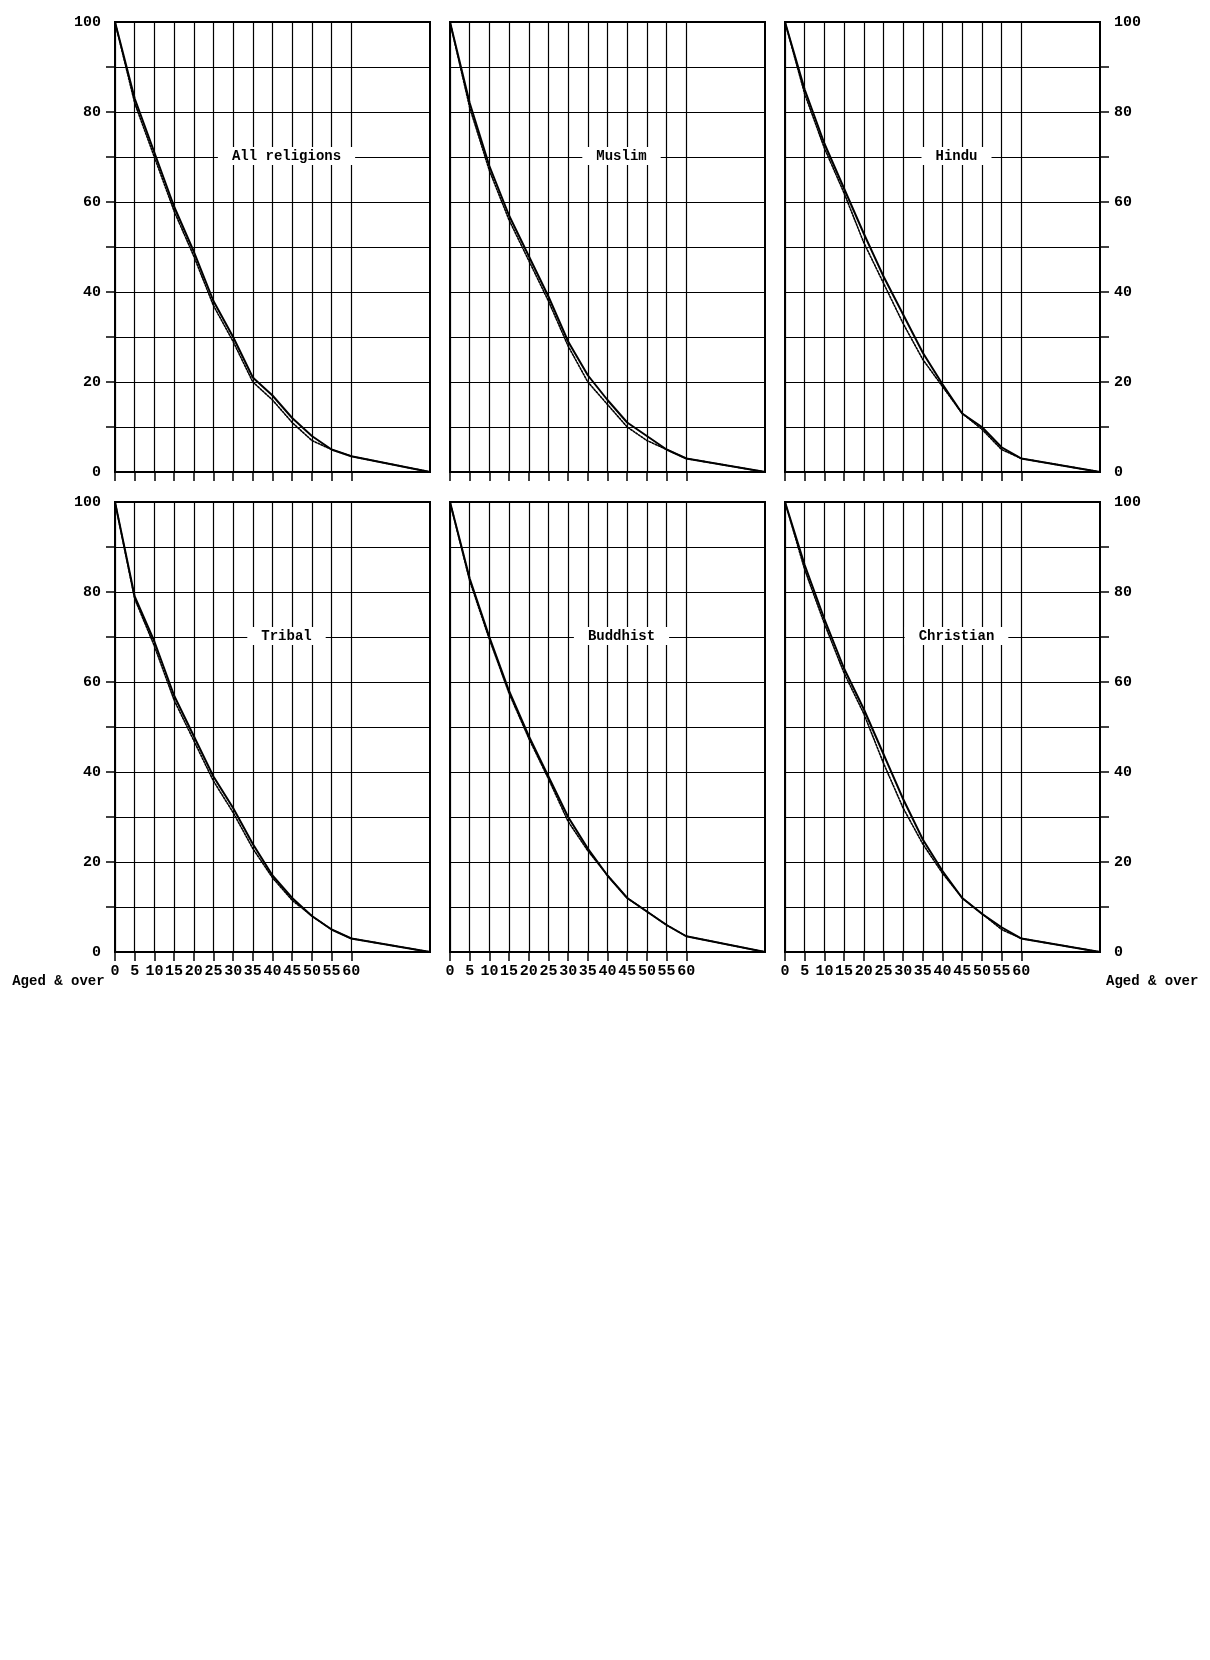 The width and height of the screenshot is (1210, 1660). I want to click on text: Hindu, so click(956, 156).